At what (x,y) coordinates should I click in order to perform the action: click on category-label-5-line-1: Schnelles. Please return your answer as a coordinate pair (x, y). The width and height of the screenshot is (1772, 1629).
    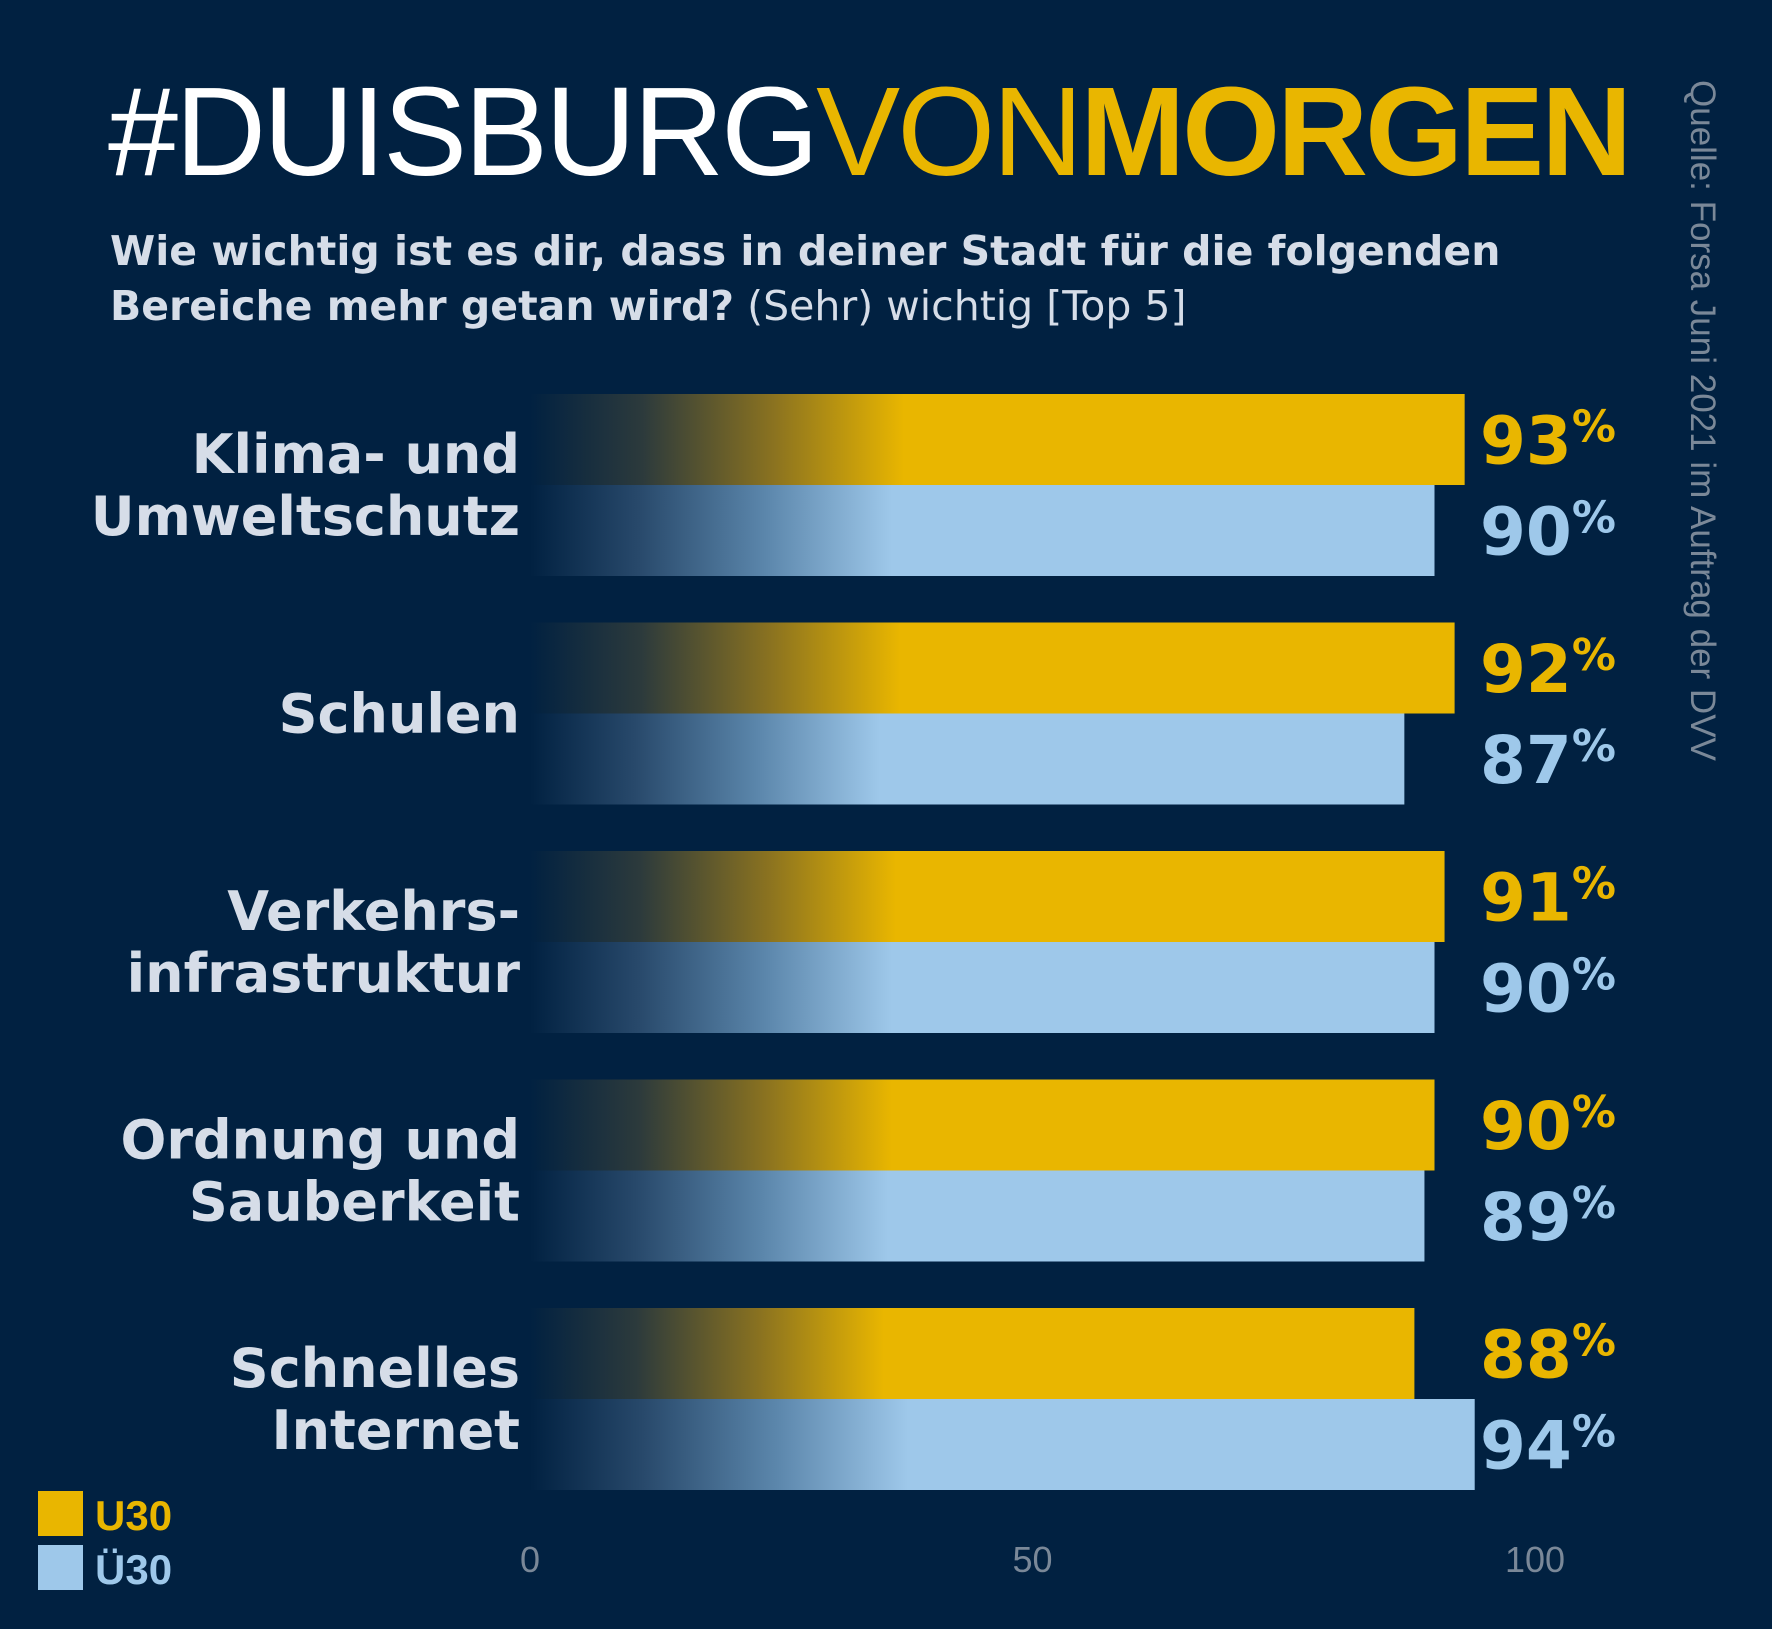
    Looking at the image, I should click on (375, 1368).